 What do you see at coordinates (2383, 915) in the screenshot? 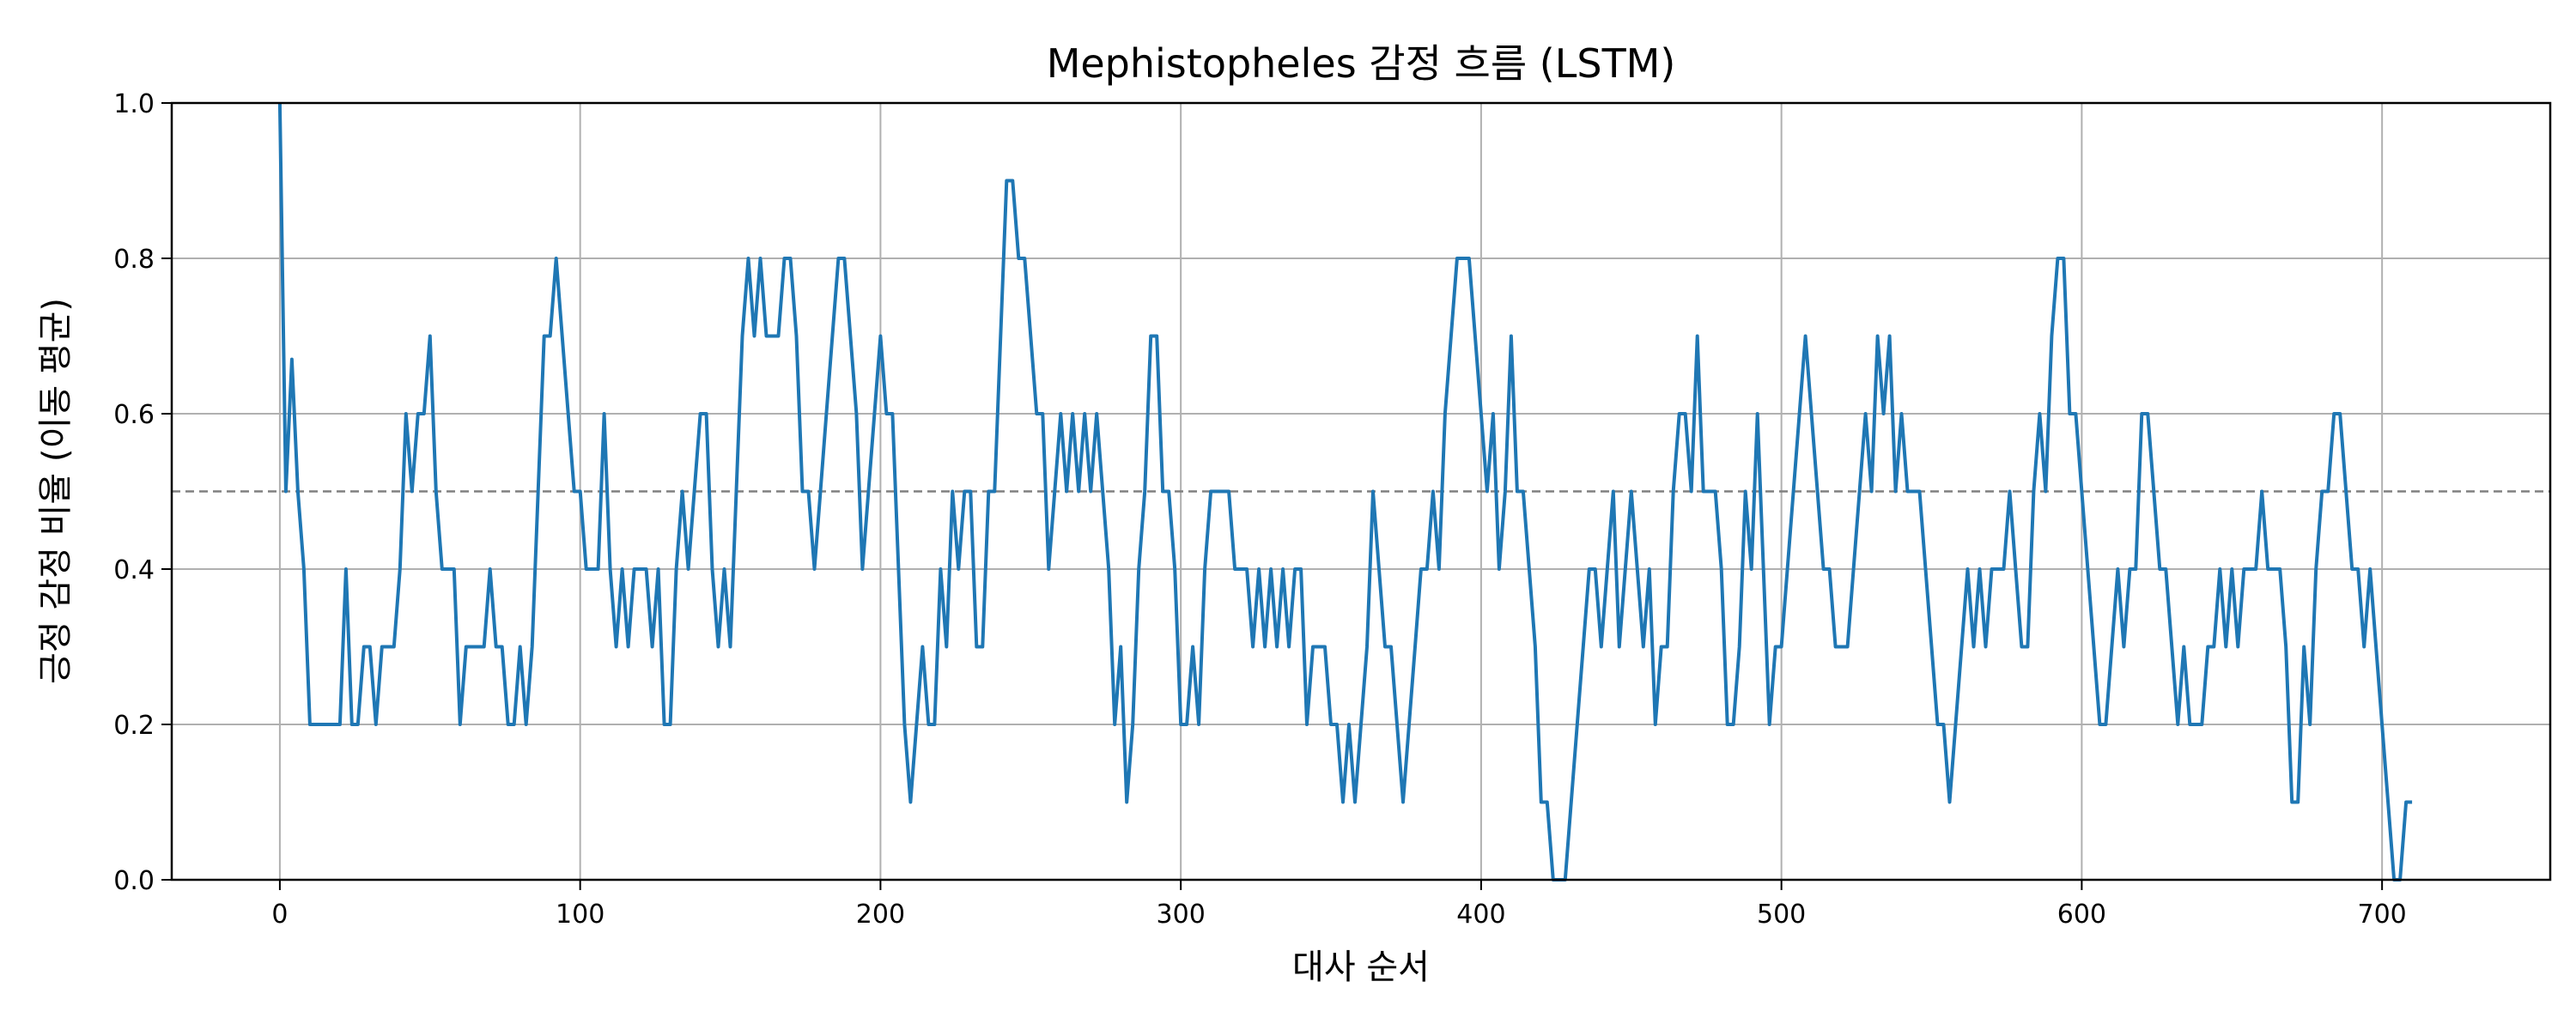
I see `x-tick-label: 700` at bounding box center [2383, 915].